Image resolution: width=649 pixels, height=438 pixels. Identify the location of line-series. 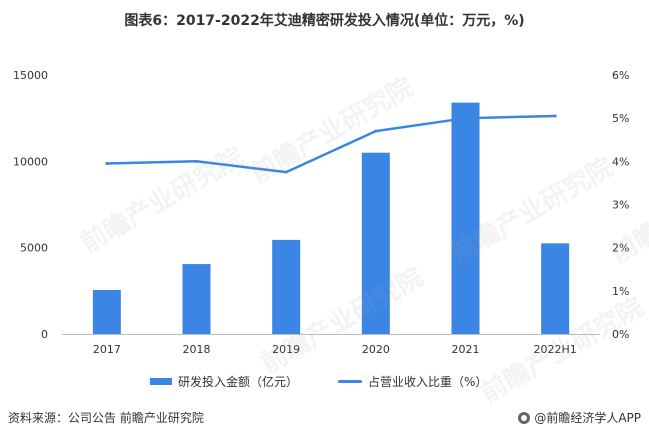
(331, 144).